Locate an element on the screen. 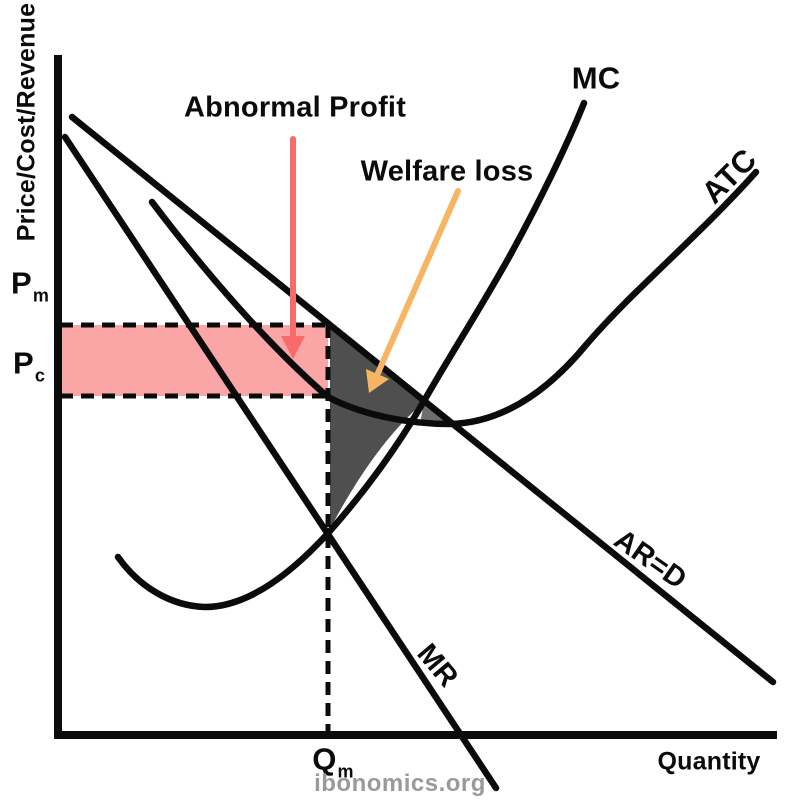  welfare-loss-area is located at coordinates (377, 428).